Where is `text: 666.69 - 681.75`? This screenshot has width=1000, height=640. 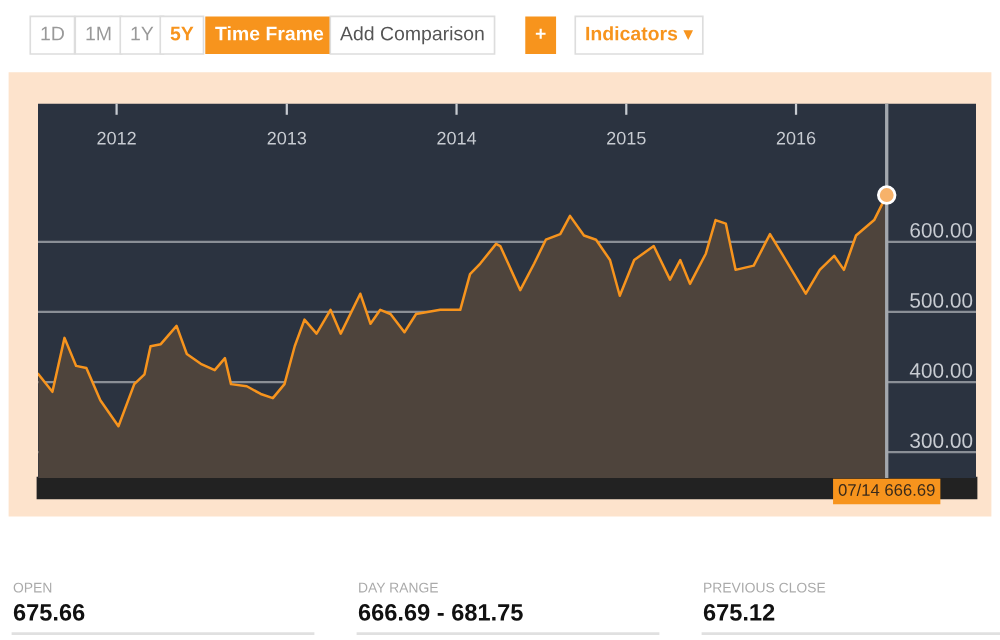 text: 666.69 - 681.75 is located at coordinates (440, 612).